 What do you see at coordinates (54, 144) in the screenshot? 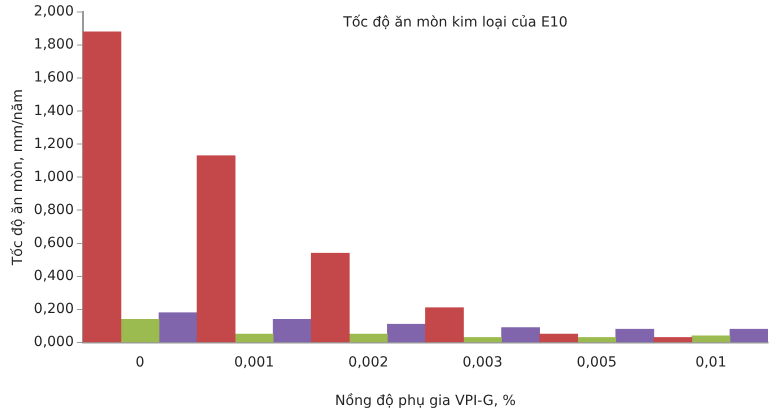
I see `y-tick-label: 1,200` at bounding box center [54, 144].